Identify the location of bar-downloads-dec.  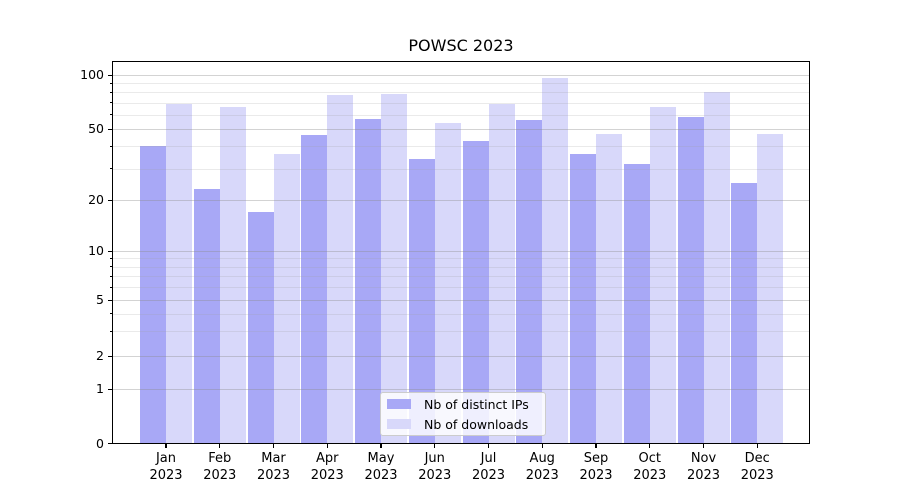
(770, 288).